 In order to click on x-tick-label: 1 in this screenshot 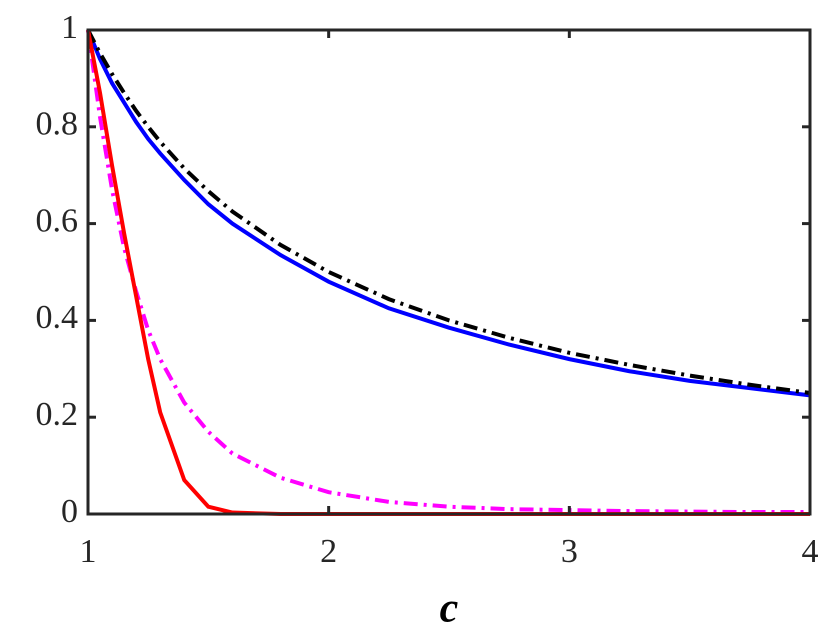, I will do `click(88, 551)`.